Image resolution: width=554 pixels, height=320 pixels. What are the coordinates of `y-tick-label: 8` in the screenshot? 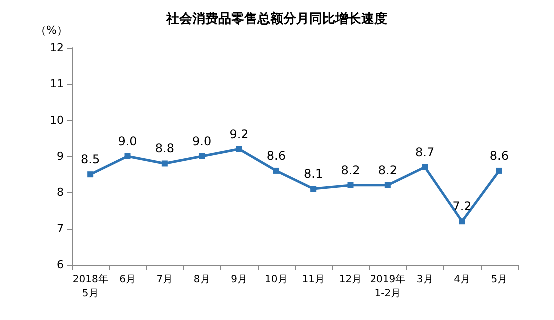 It's located at (60, 193).